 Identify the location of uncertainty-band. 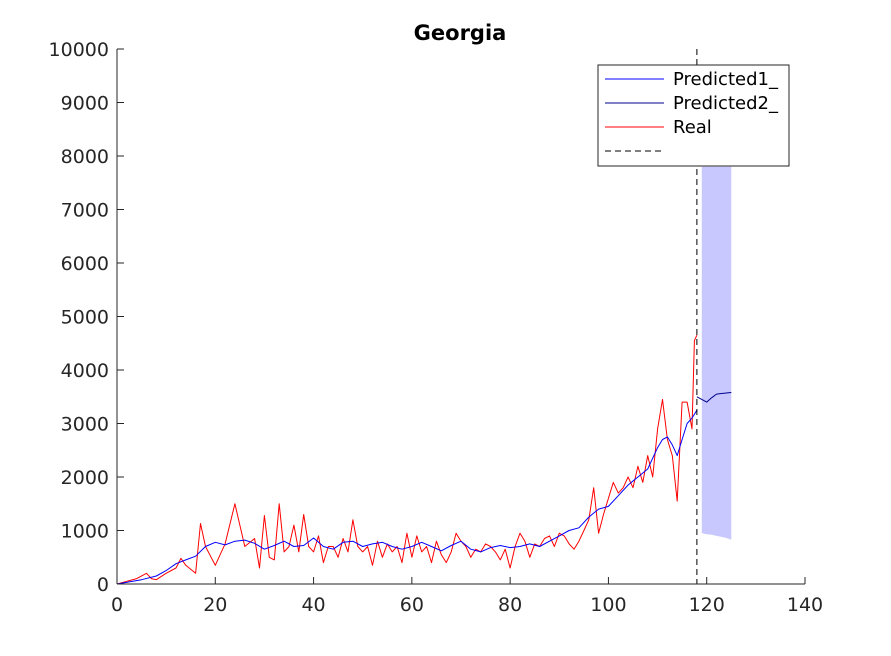
(716, 353).